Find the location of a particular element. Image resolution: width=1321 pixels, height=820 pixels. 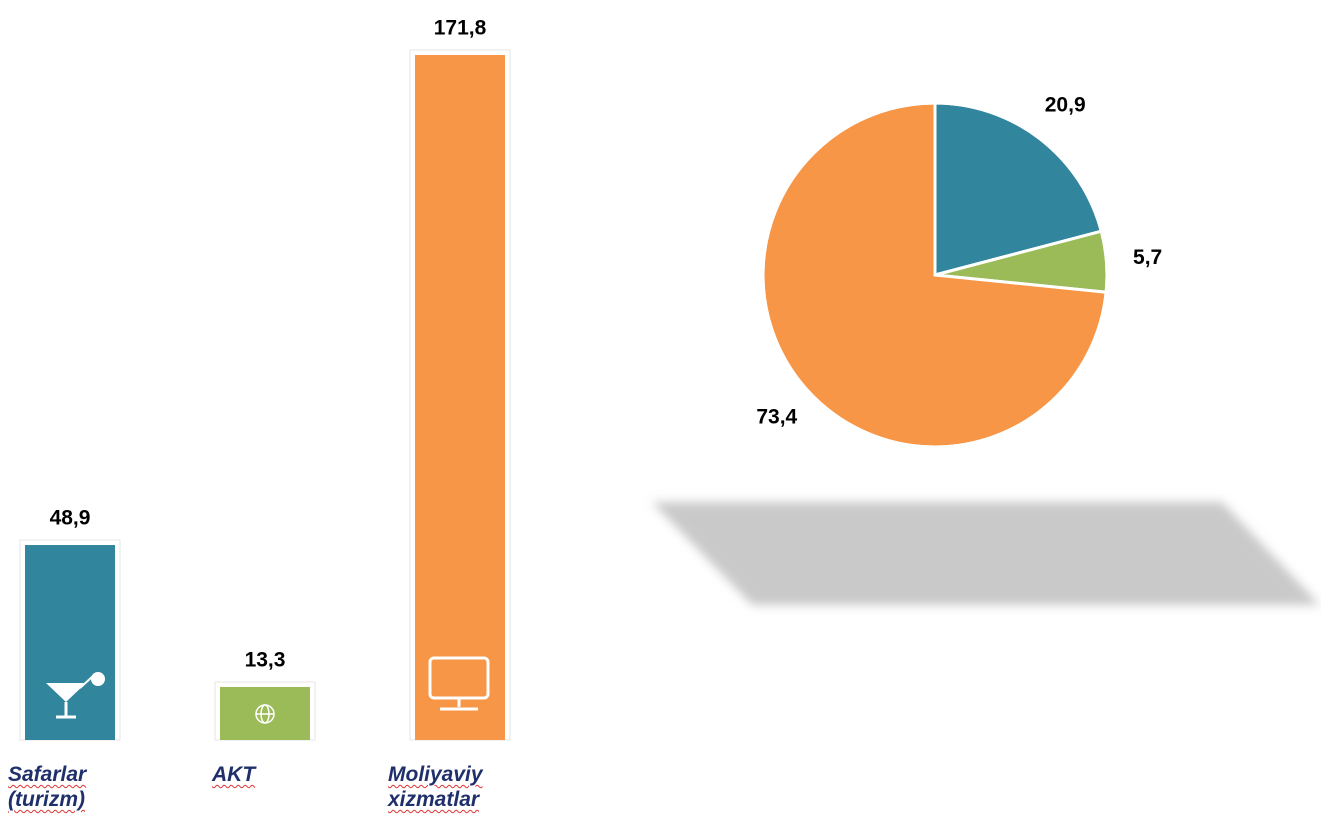

value-label: 5,7 is located at coordinates (1147, 257).